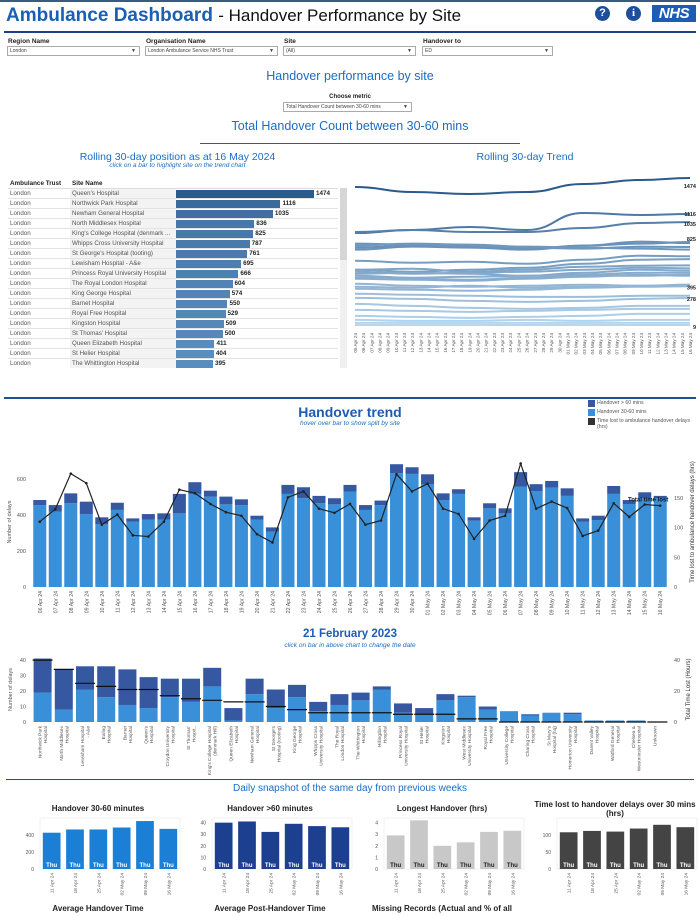  I want to click on table-row: London Kingston Hospital 509, so click(173, 324).